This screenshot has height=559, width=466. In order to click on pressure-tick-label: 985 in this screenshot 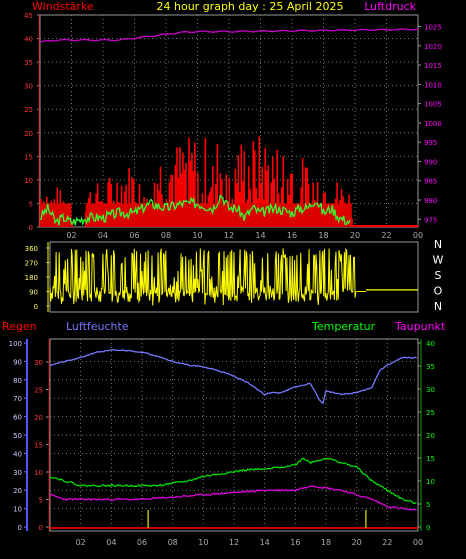, I will do `click(430, 182)`.